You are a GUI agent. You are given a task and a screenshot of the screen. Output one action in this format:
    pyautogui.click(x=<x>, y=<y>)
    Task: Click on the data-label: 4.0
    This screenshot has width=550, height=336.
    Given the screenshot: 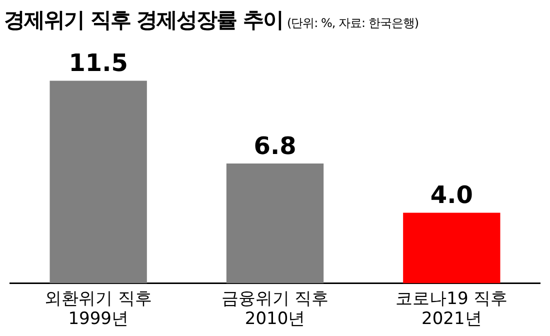 What is the action you would take?
    pyautogui.click(x=451, y=195)
    